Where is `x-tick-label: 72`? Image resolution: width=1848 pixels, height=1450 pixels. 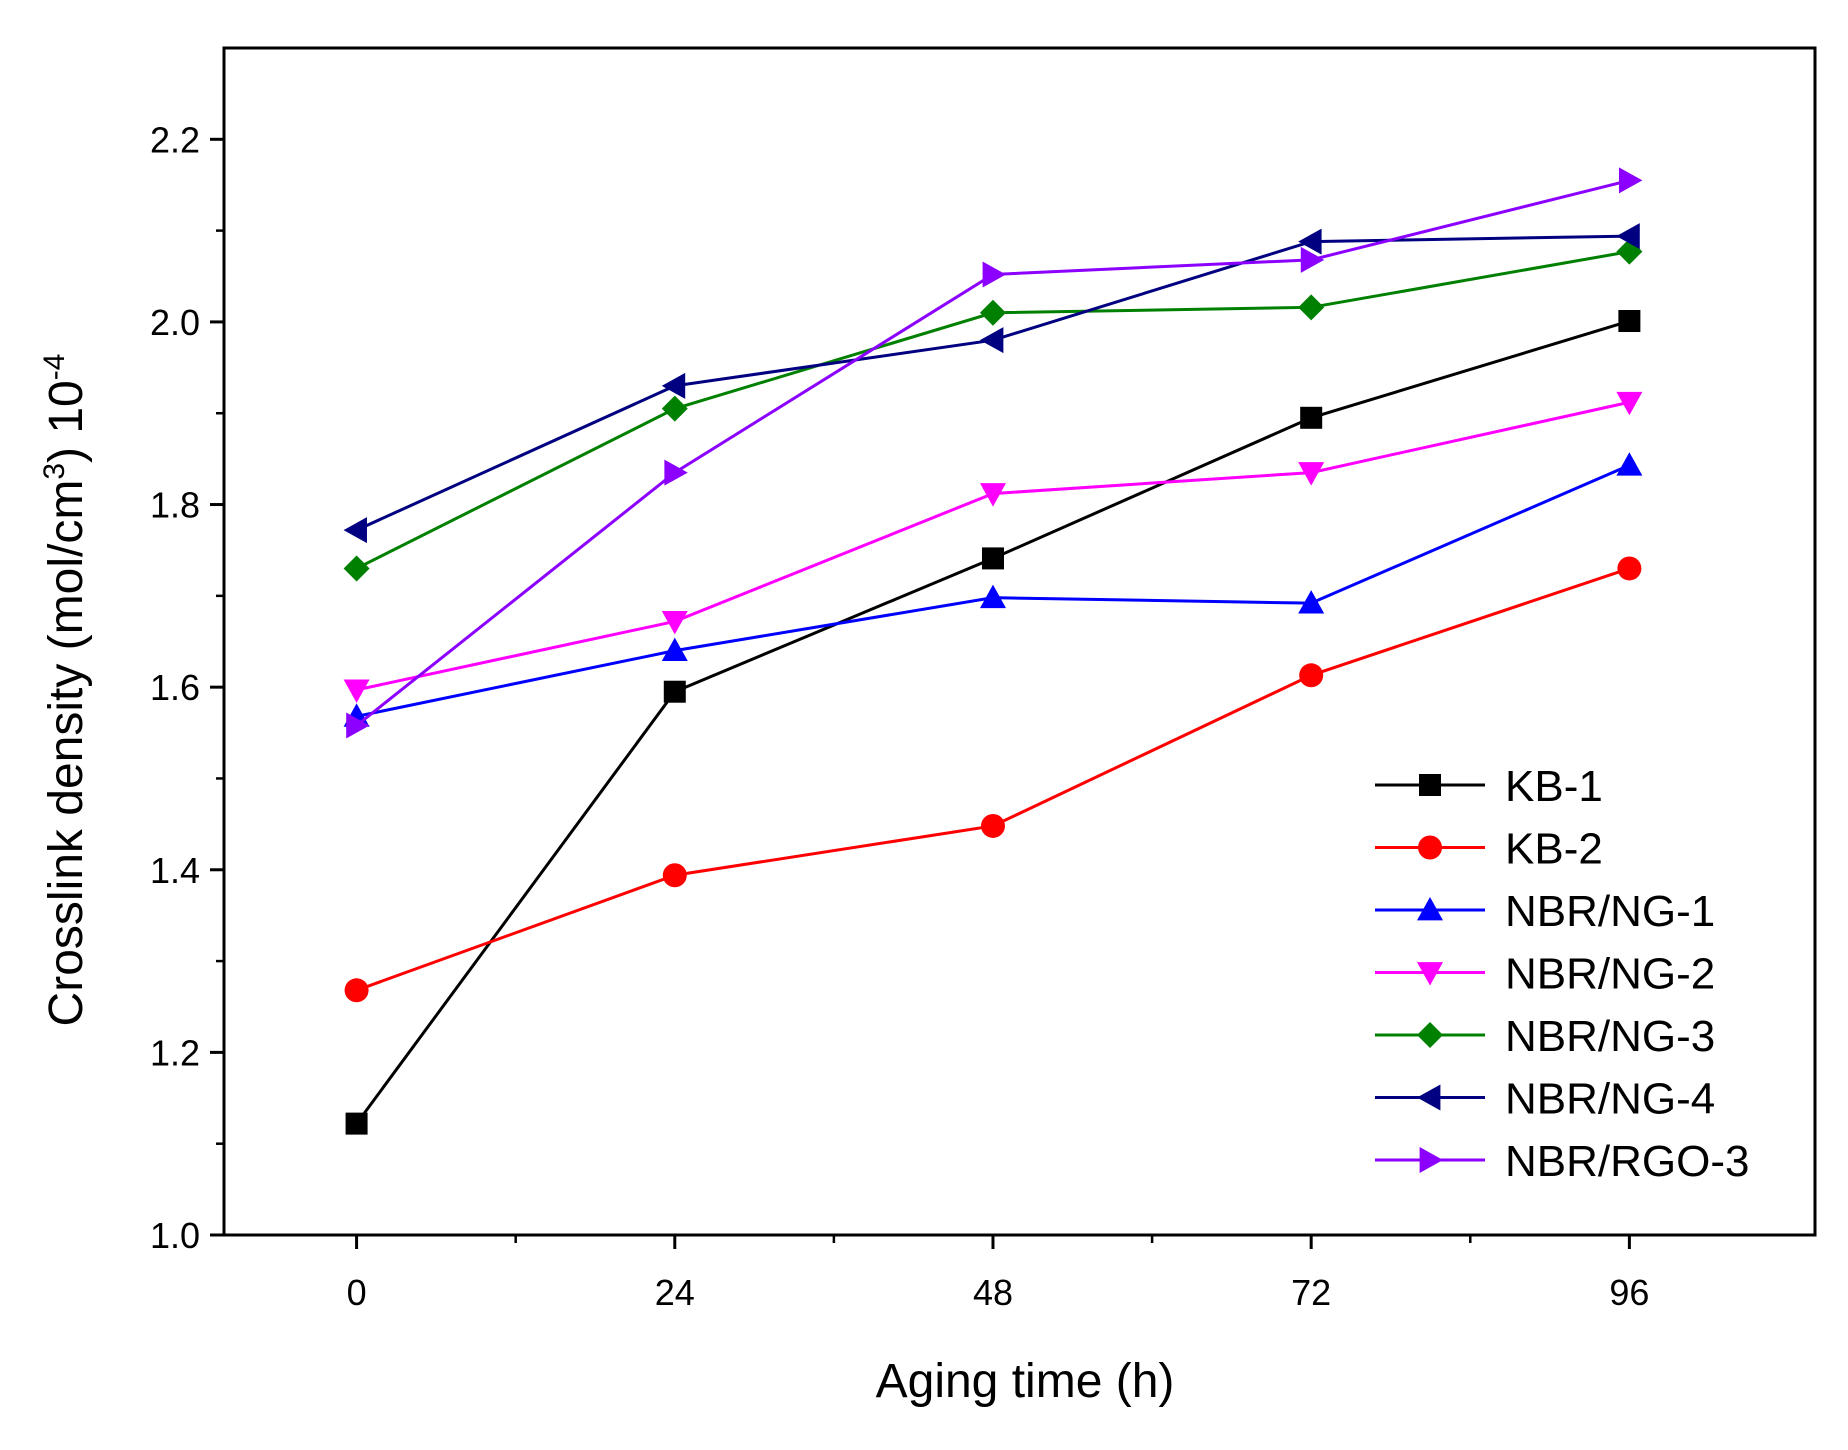 x-tick-label: 72 is located at coordinates (1311, 1292).